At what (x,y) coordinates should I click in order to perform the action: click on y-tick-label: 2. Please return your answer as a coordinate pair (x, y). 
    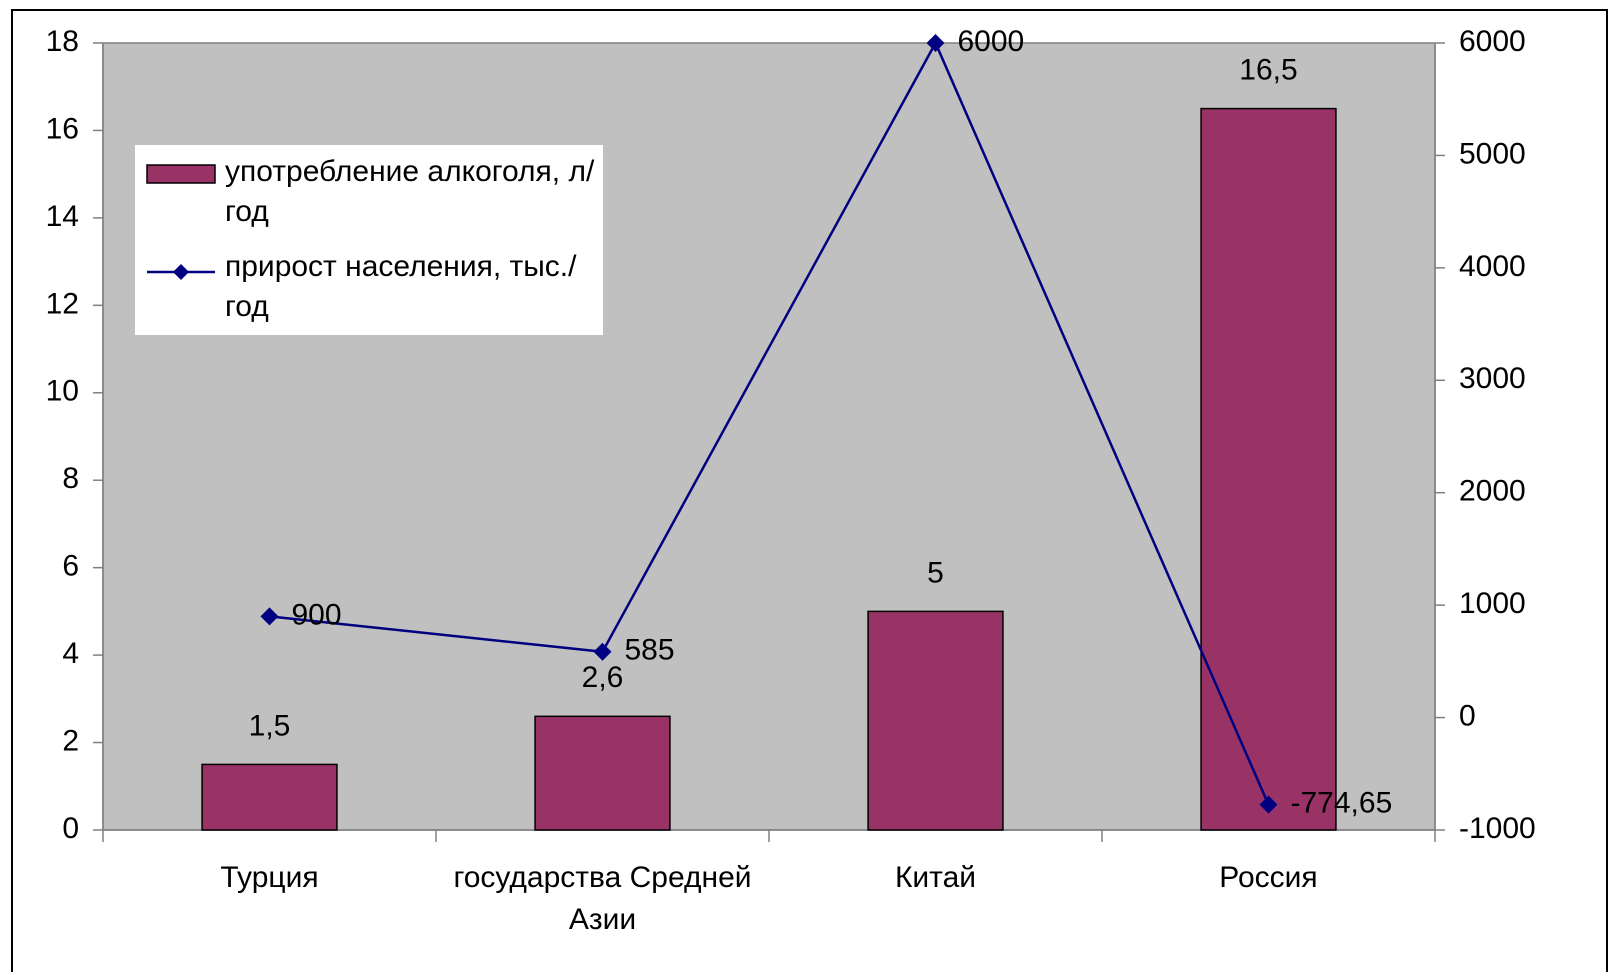
    Looking at the image, I should click on (70, 740).